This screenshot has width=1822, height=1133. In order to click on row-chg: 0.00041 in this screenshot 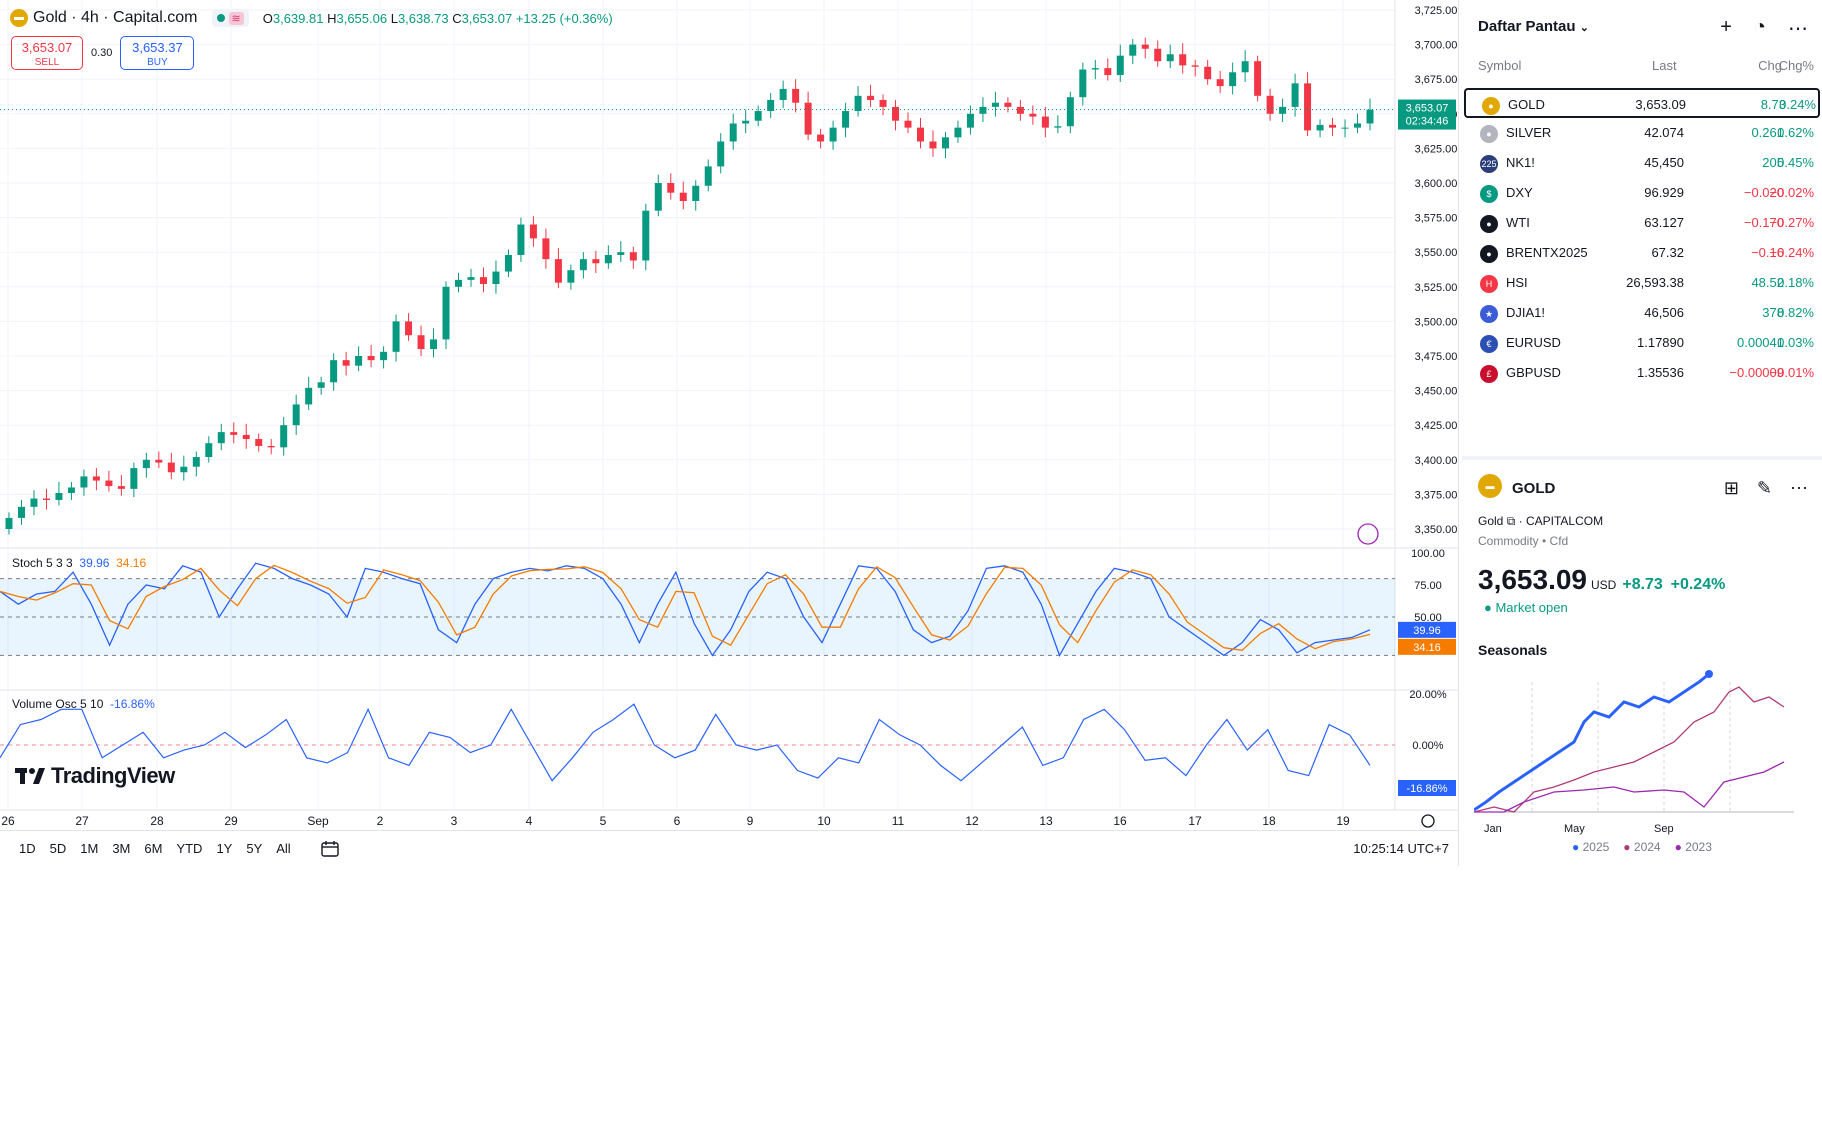, I will do `click(1760, 342)`.